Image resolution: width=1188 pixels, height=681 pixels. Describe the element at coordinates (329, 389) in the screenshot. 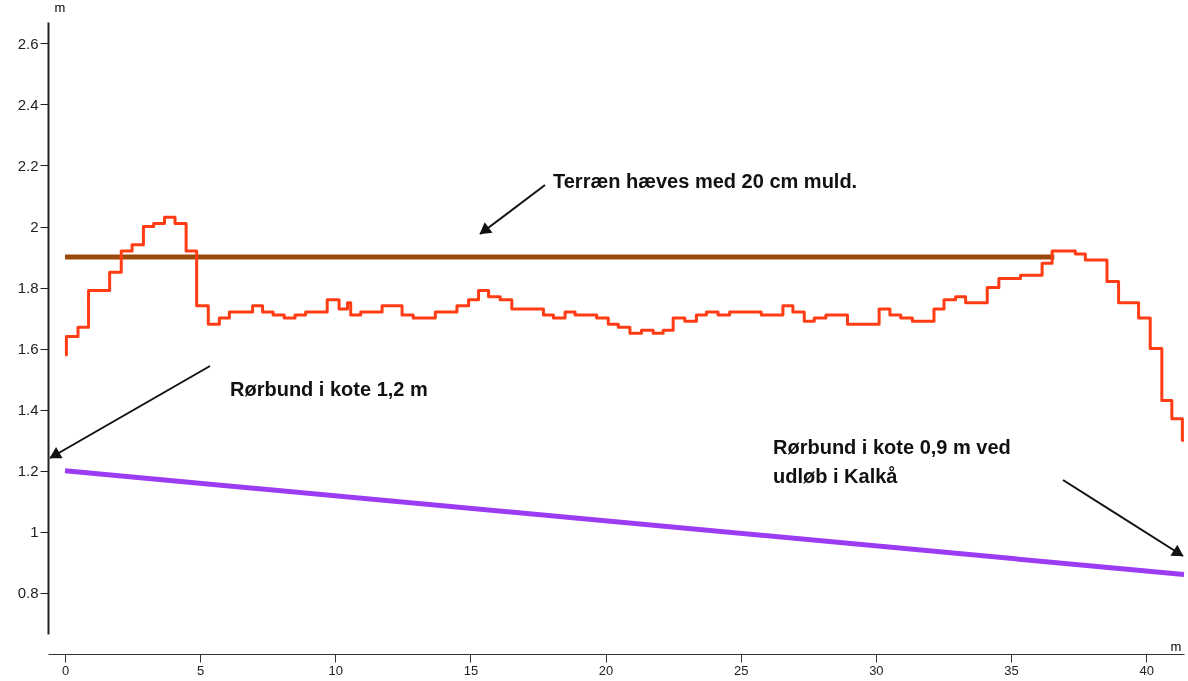

I see `annotation: Rørbund i kote 1,2 m` at that location.